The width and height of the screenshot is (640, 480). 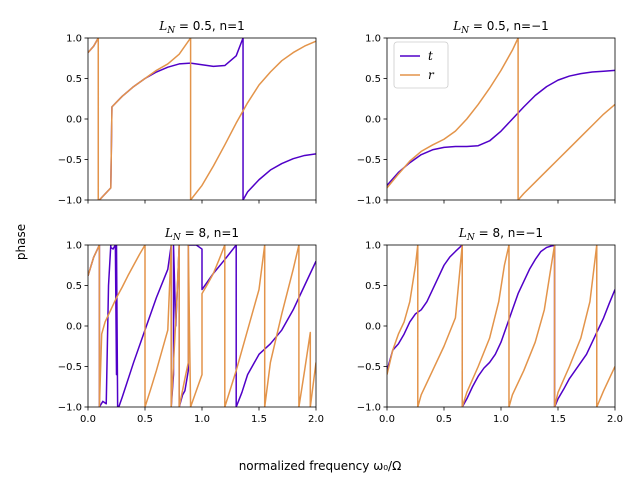 I want to click on series-line-r-ln05-n1, so click(x=202, y=119).